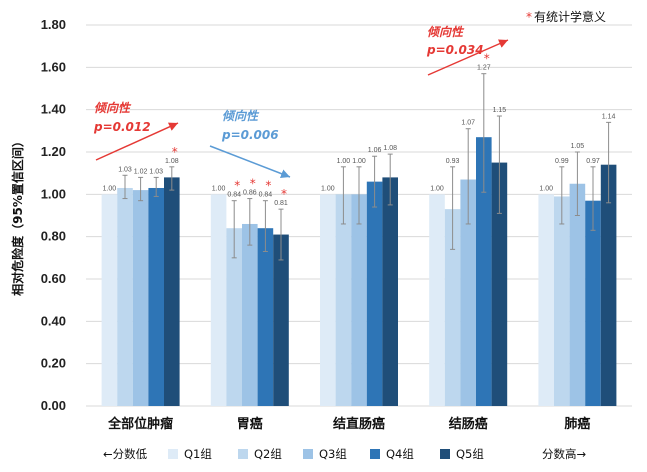 This screenshot has height=472, width=647. Describe the element at coordinates (198, 454) in the screenshot. I see `legend-item-label: Q1组` at that location.